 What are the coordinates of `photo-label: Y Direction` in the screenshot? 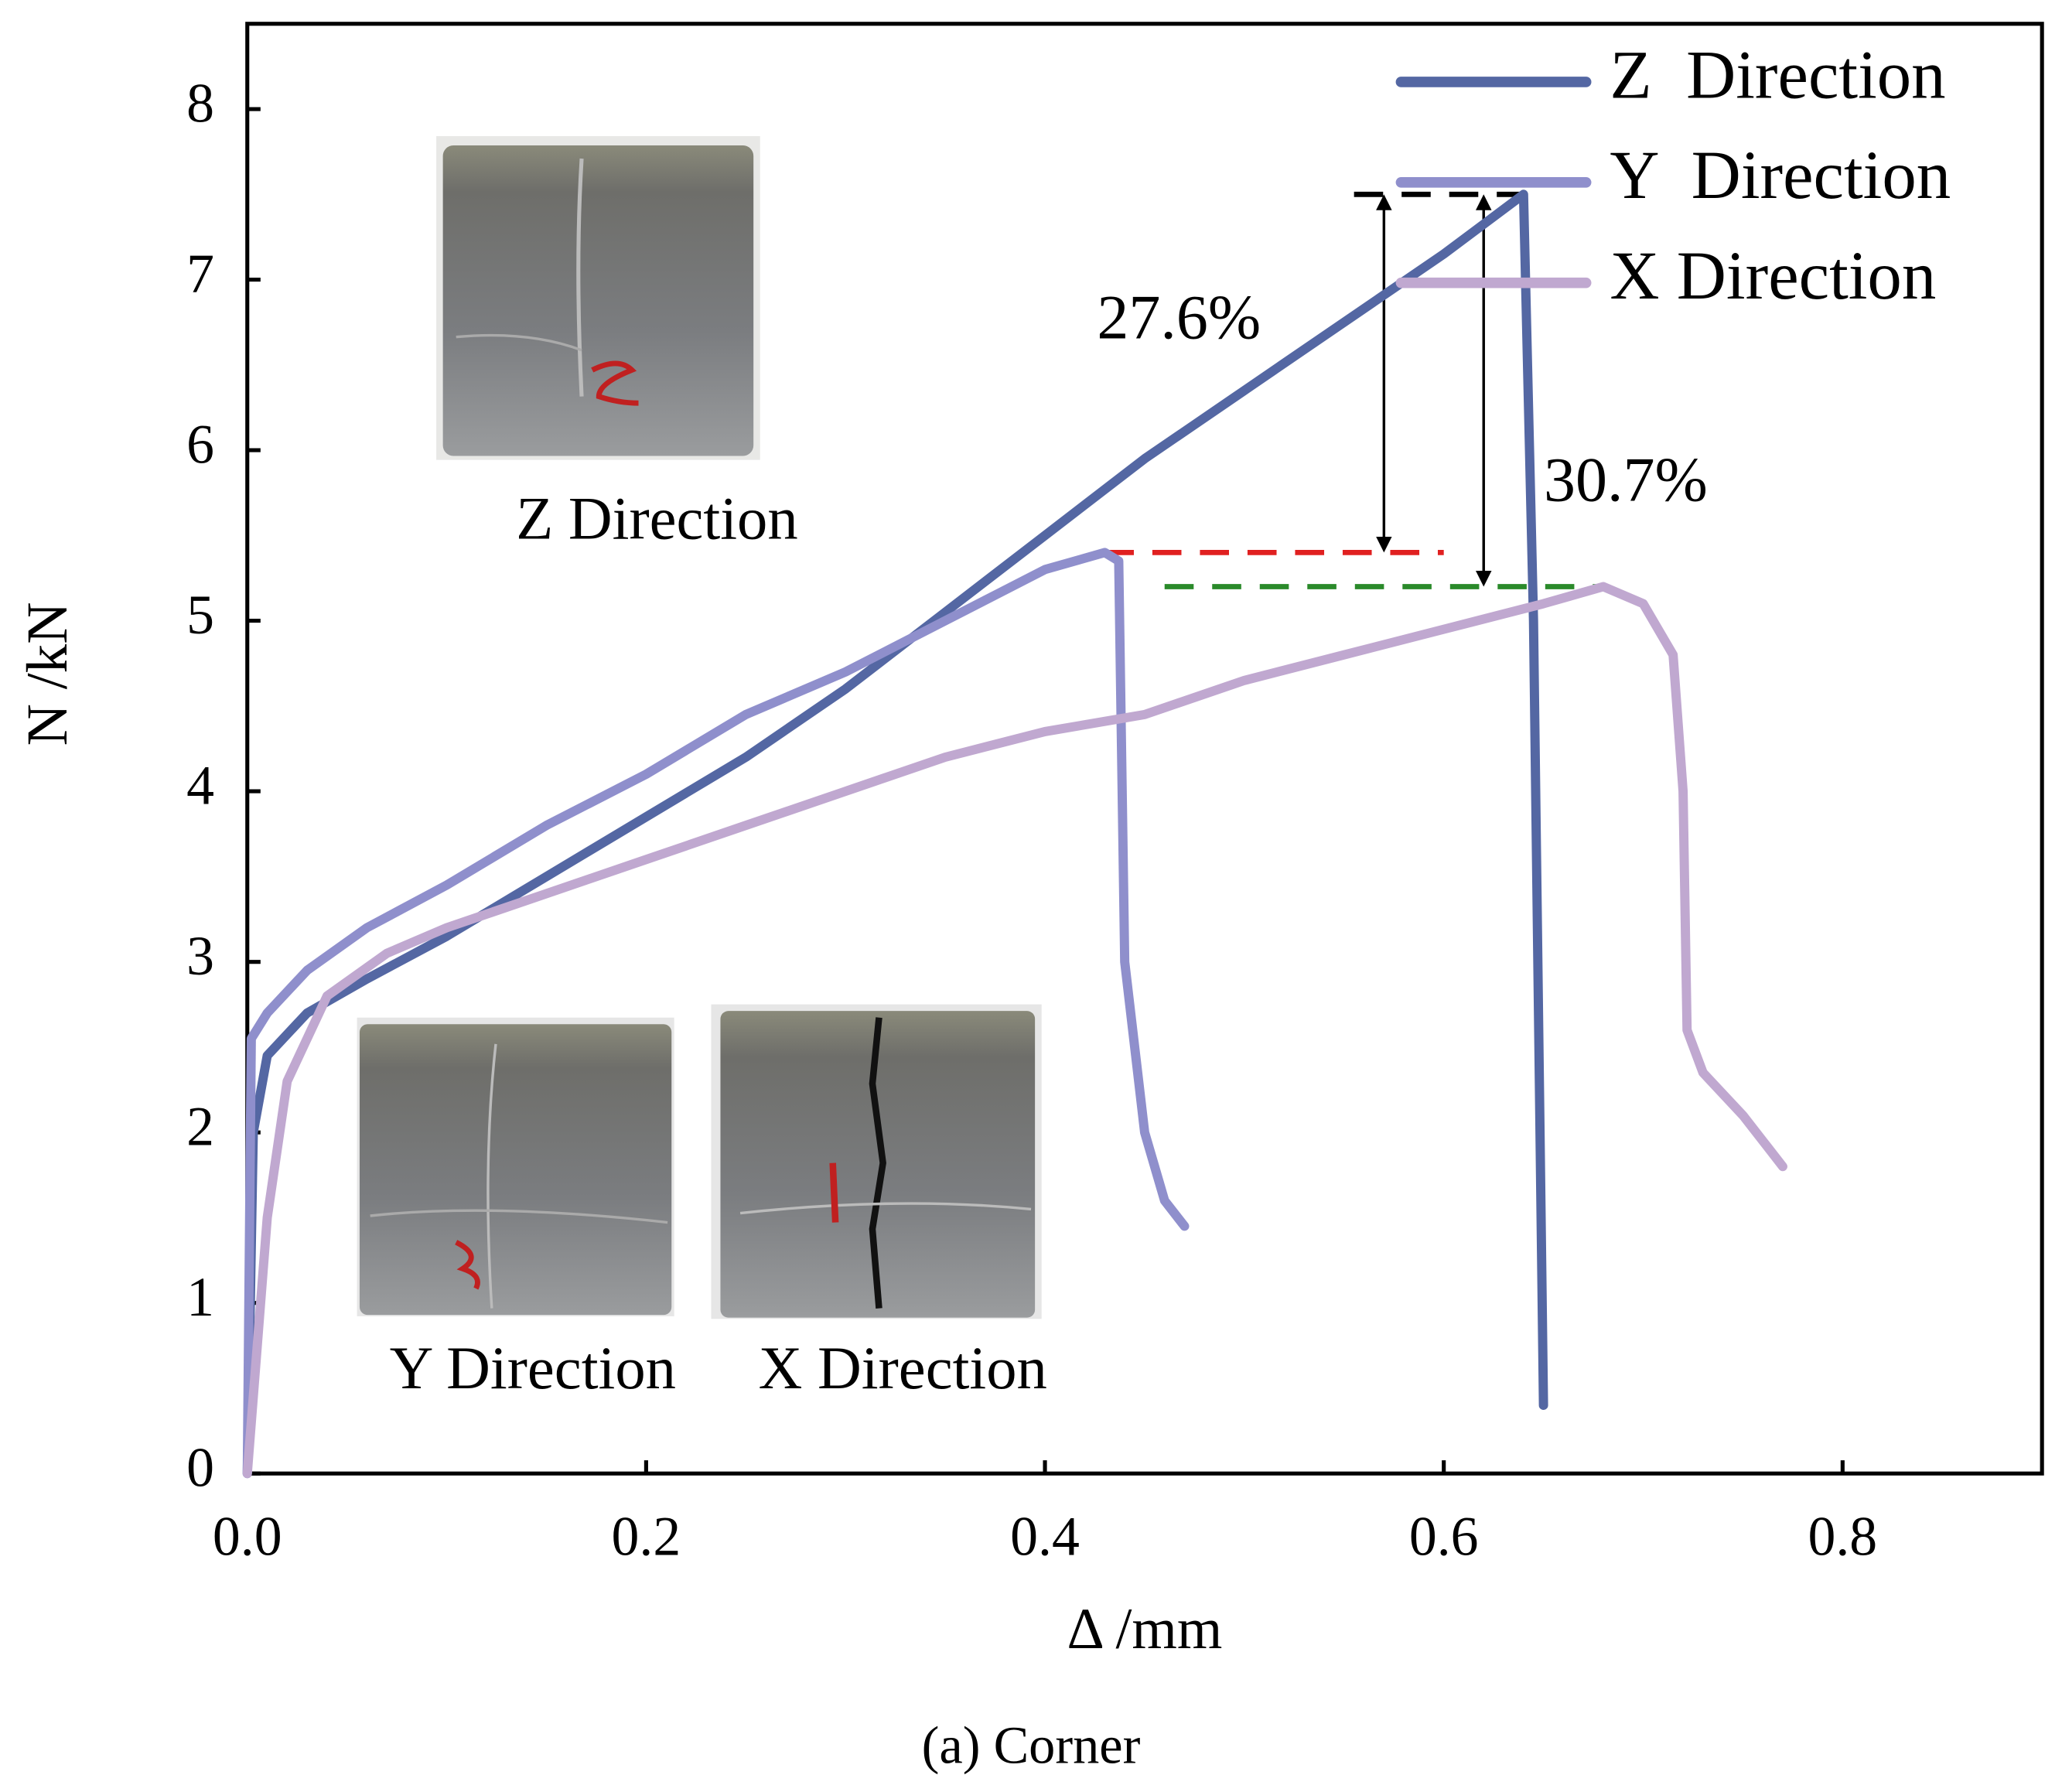 It's located at (533, 1368).